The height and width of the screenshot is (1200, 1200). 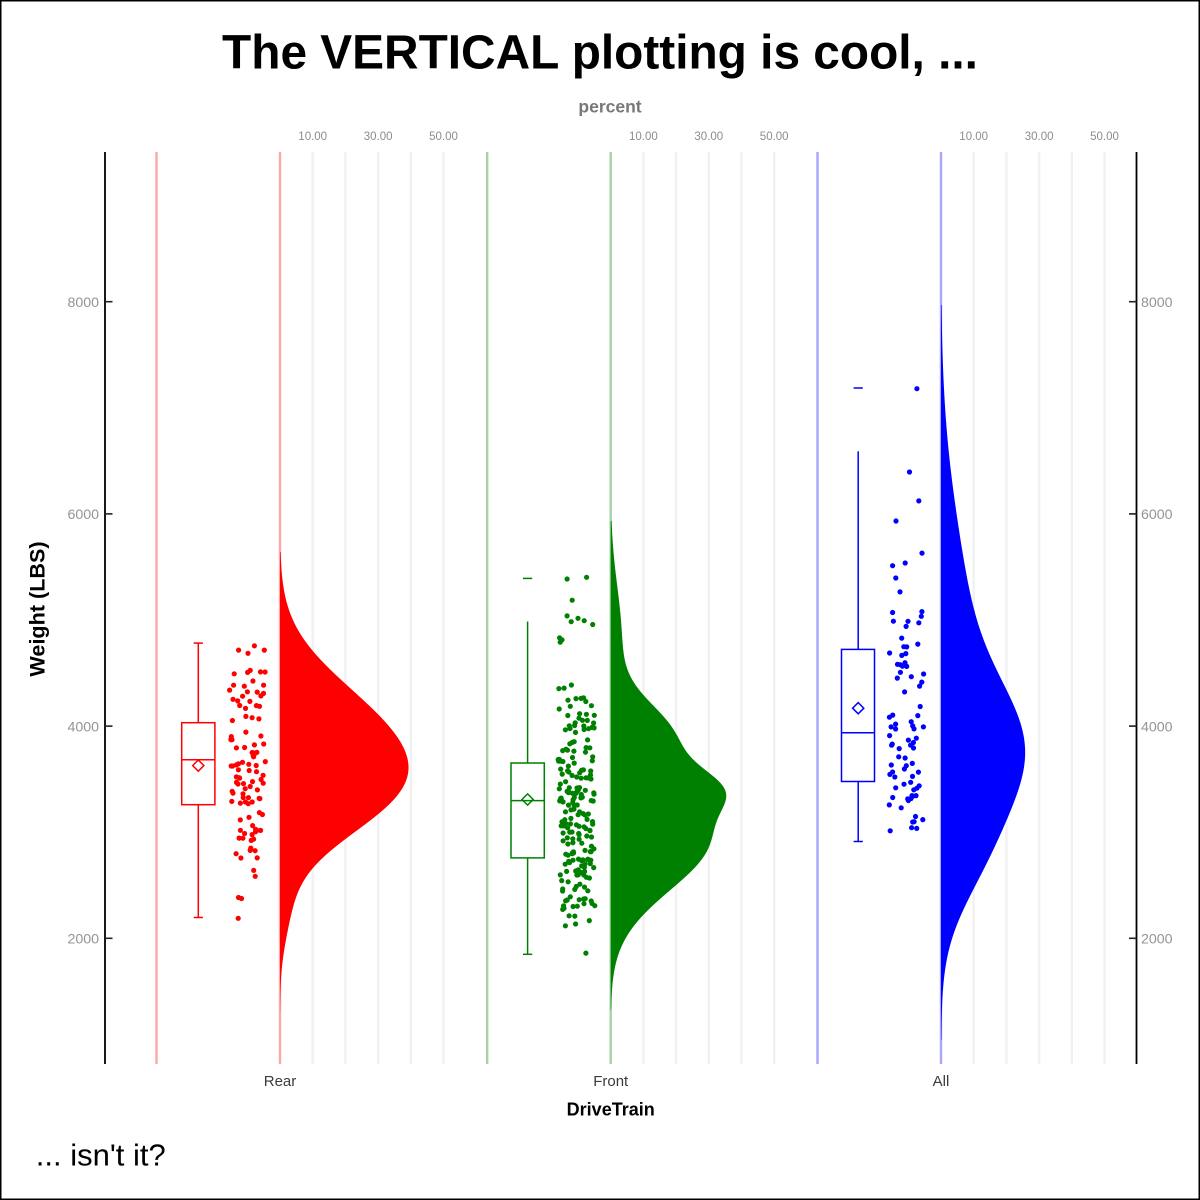 What do you see at coordinates (609, 107) in the screenshot?
I see `svg-text: percent` at bounding box center [609, 107].